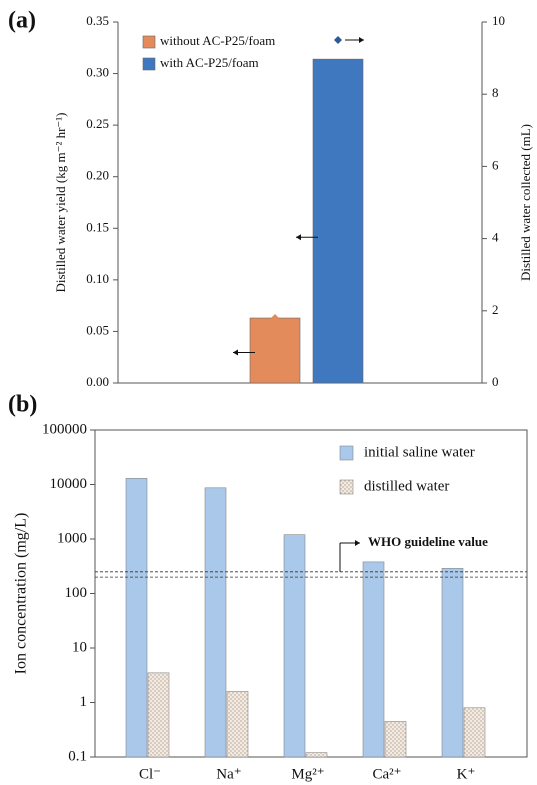 The width and height of the screenshot is (537, 785). I want to click on annotation: WHO guideline value, so click(428, 541).